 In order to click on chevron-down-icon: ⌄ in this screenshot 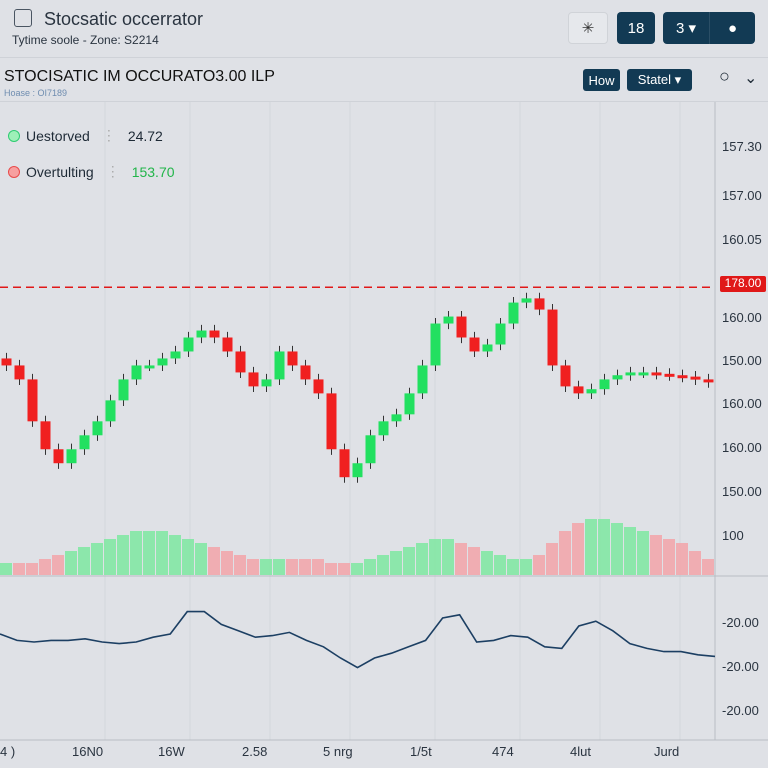, I will do `click(751, 78)`.